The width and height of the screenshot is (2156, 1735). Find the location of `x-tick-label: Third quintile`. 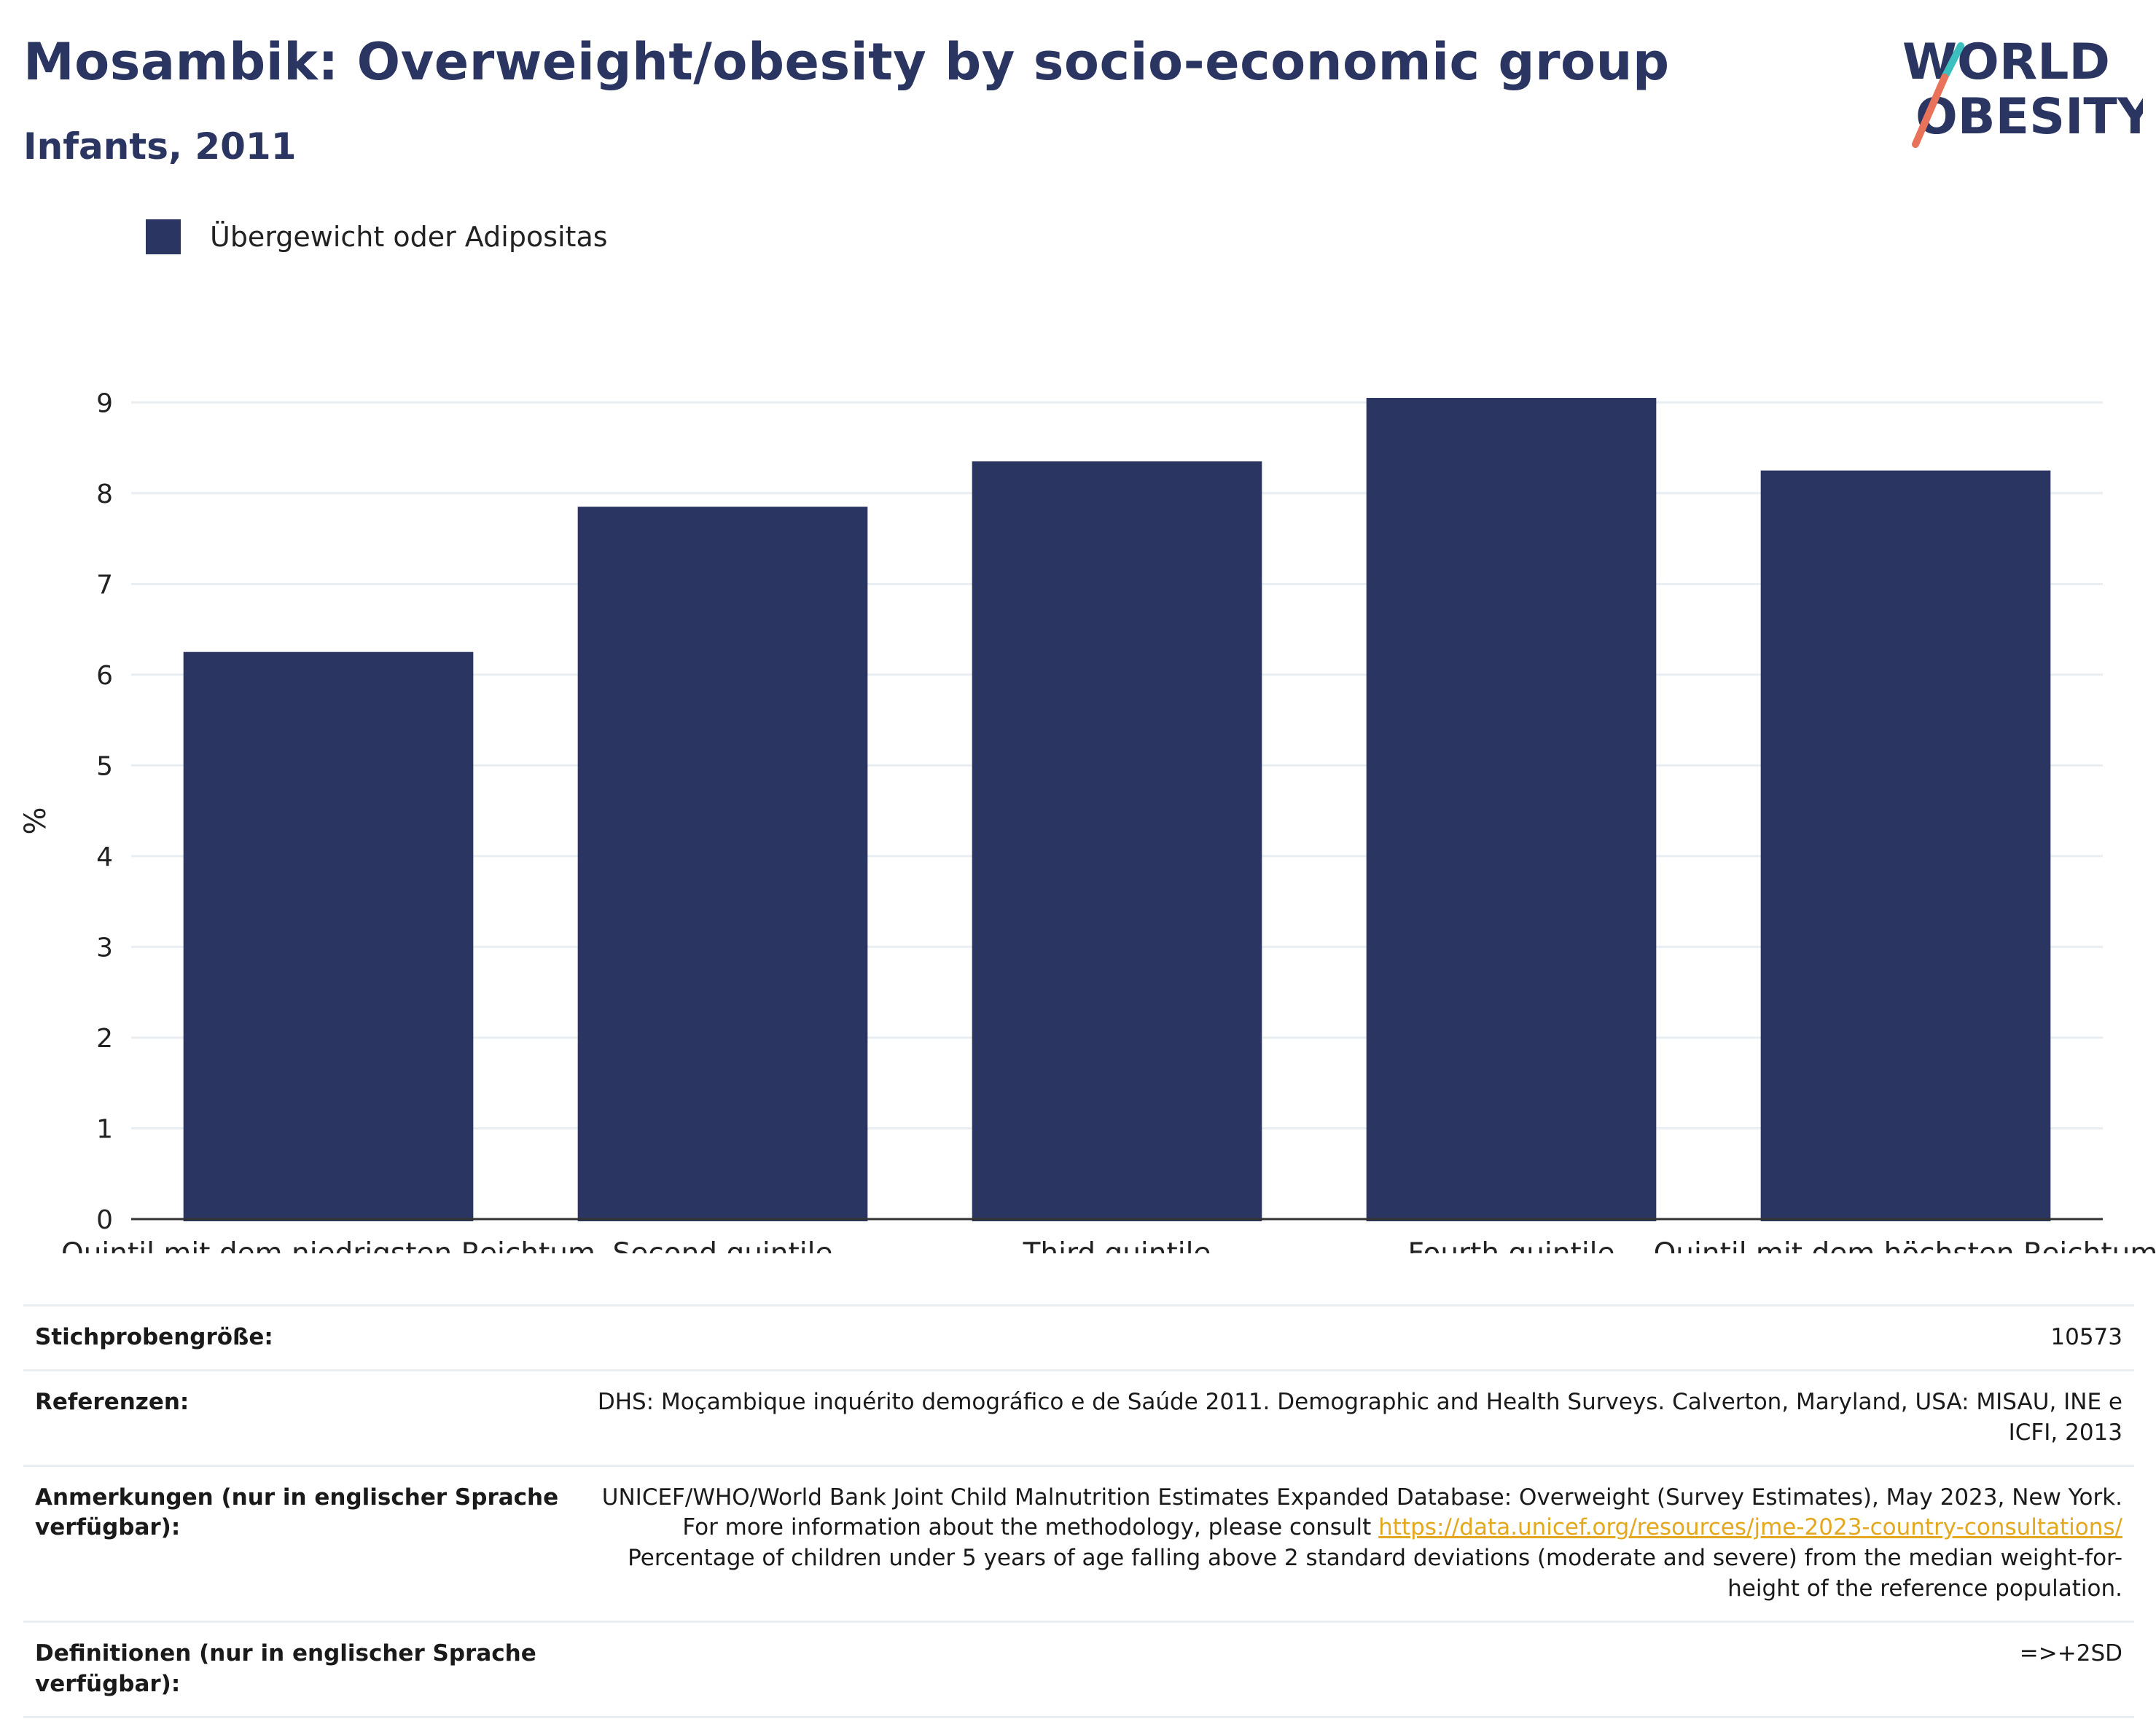

x-tick-label: Third quintile is located at coordinates (1117, 1245).